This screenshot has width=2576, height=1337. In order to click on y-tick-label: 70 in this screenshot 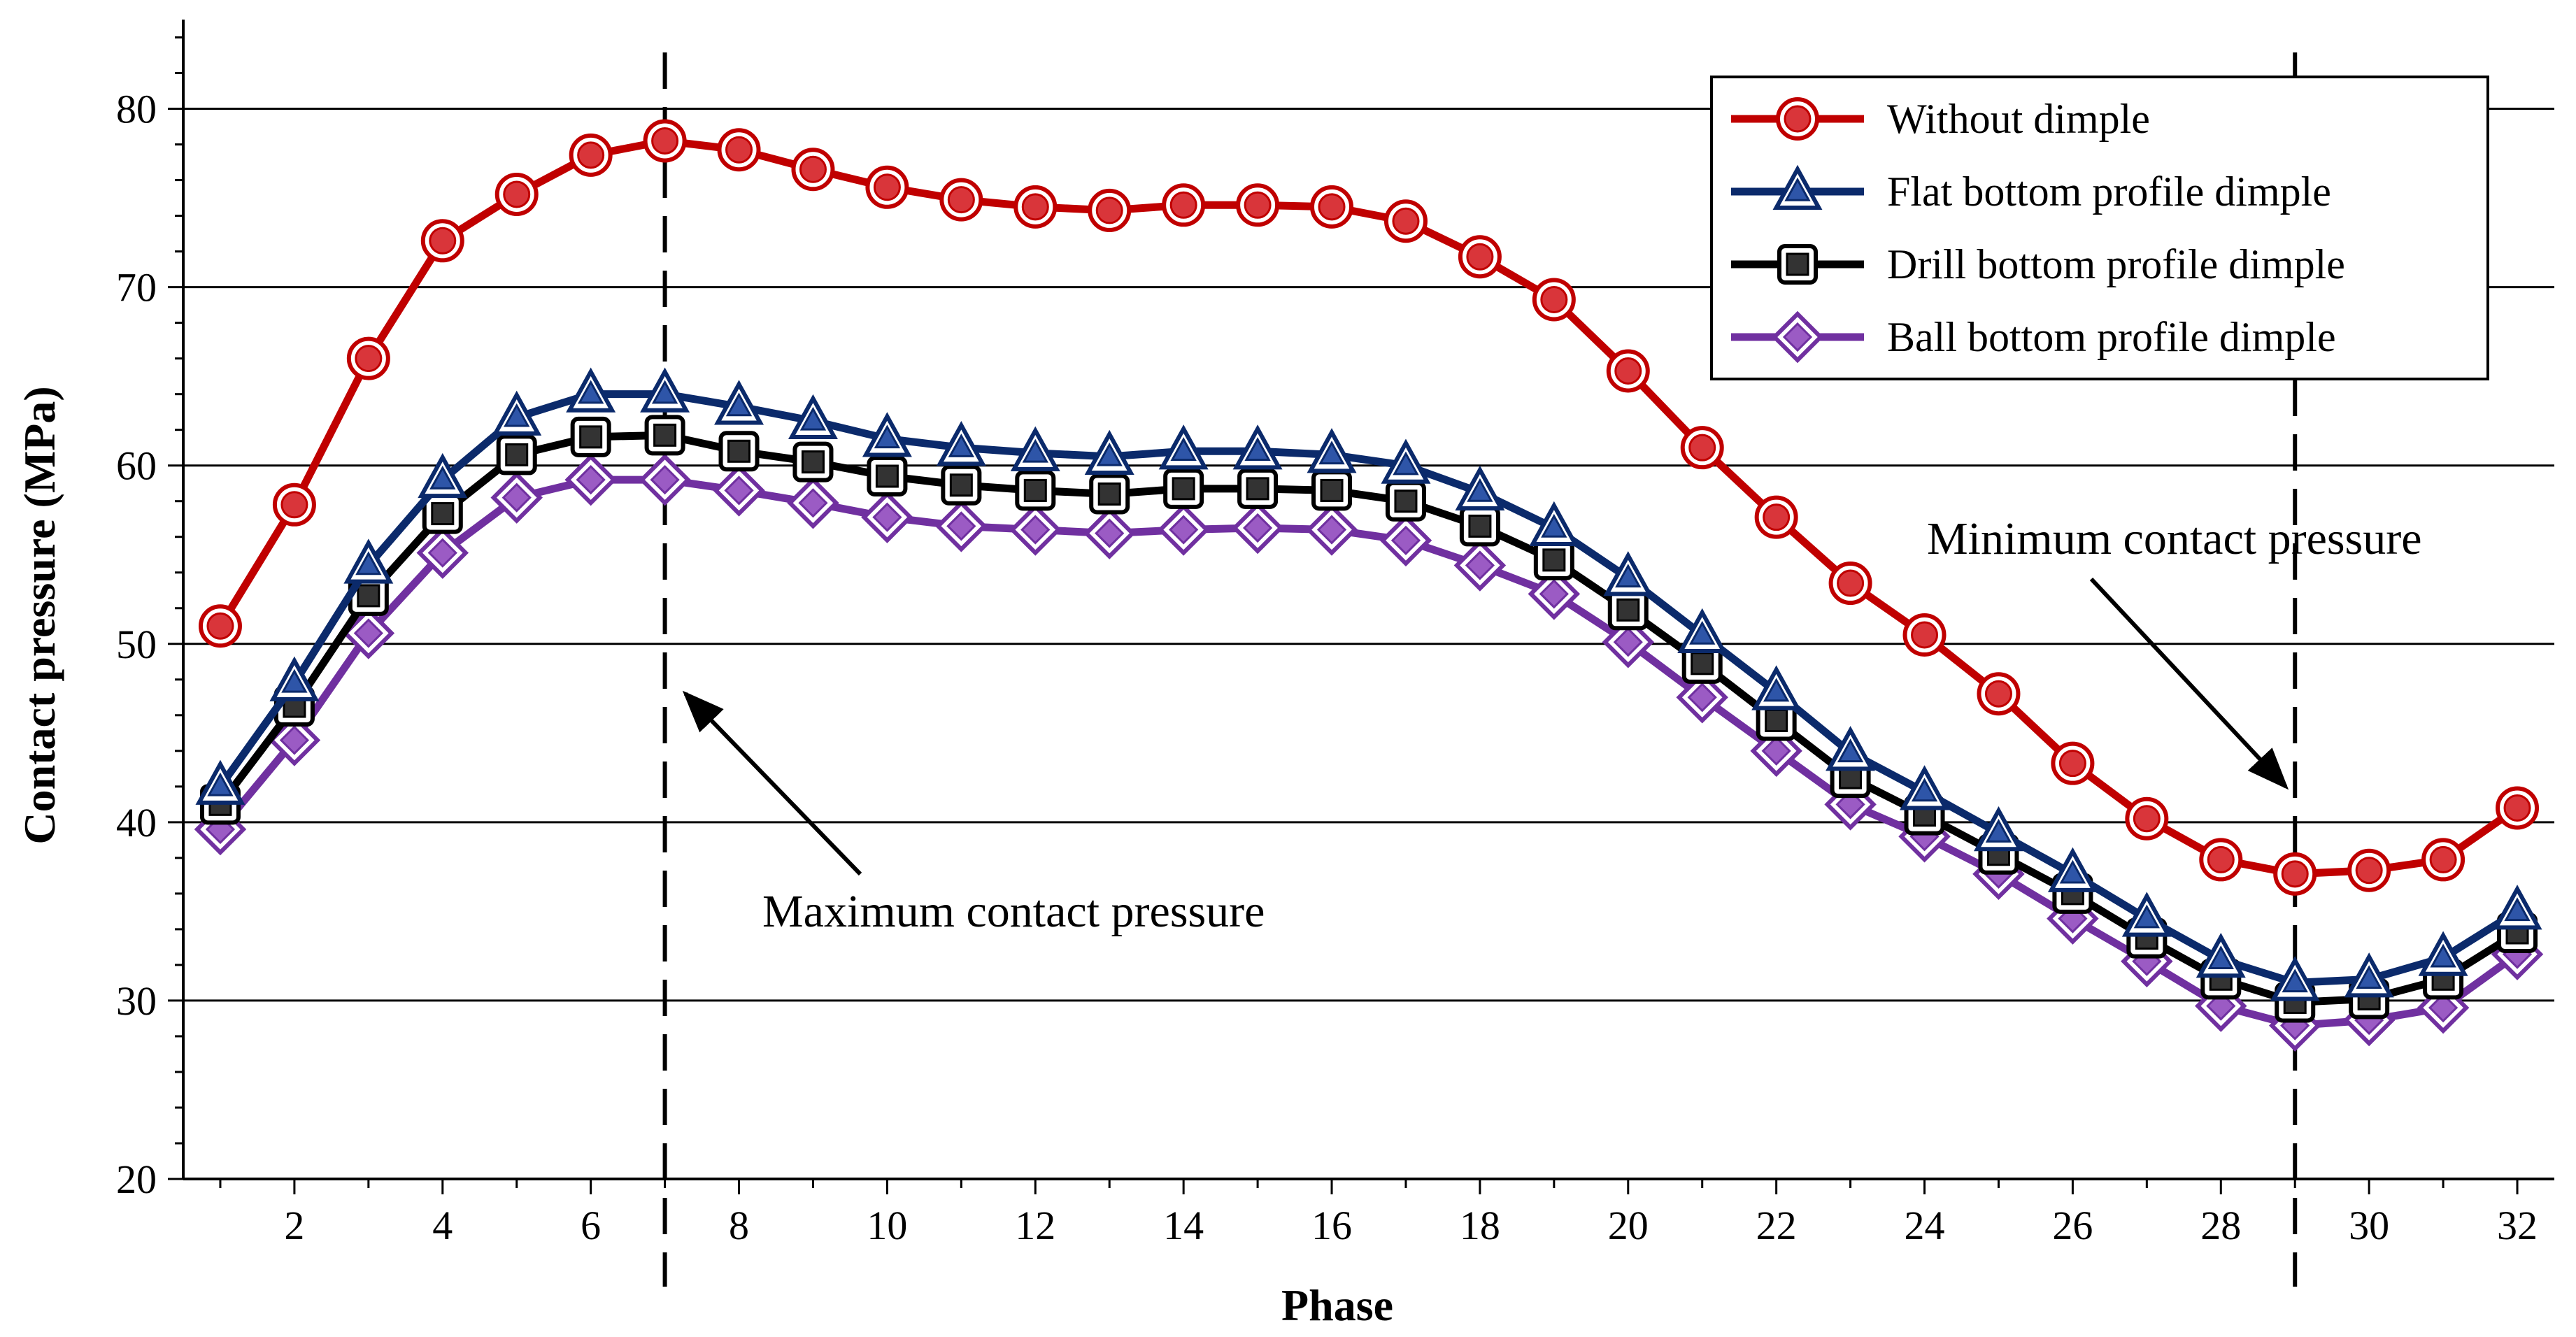, I will do `click(136, 287)`.